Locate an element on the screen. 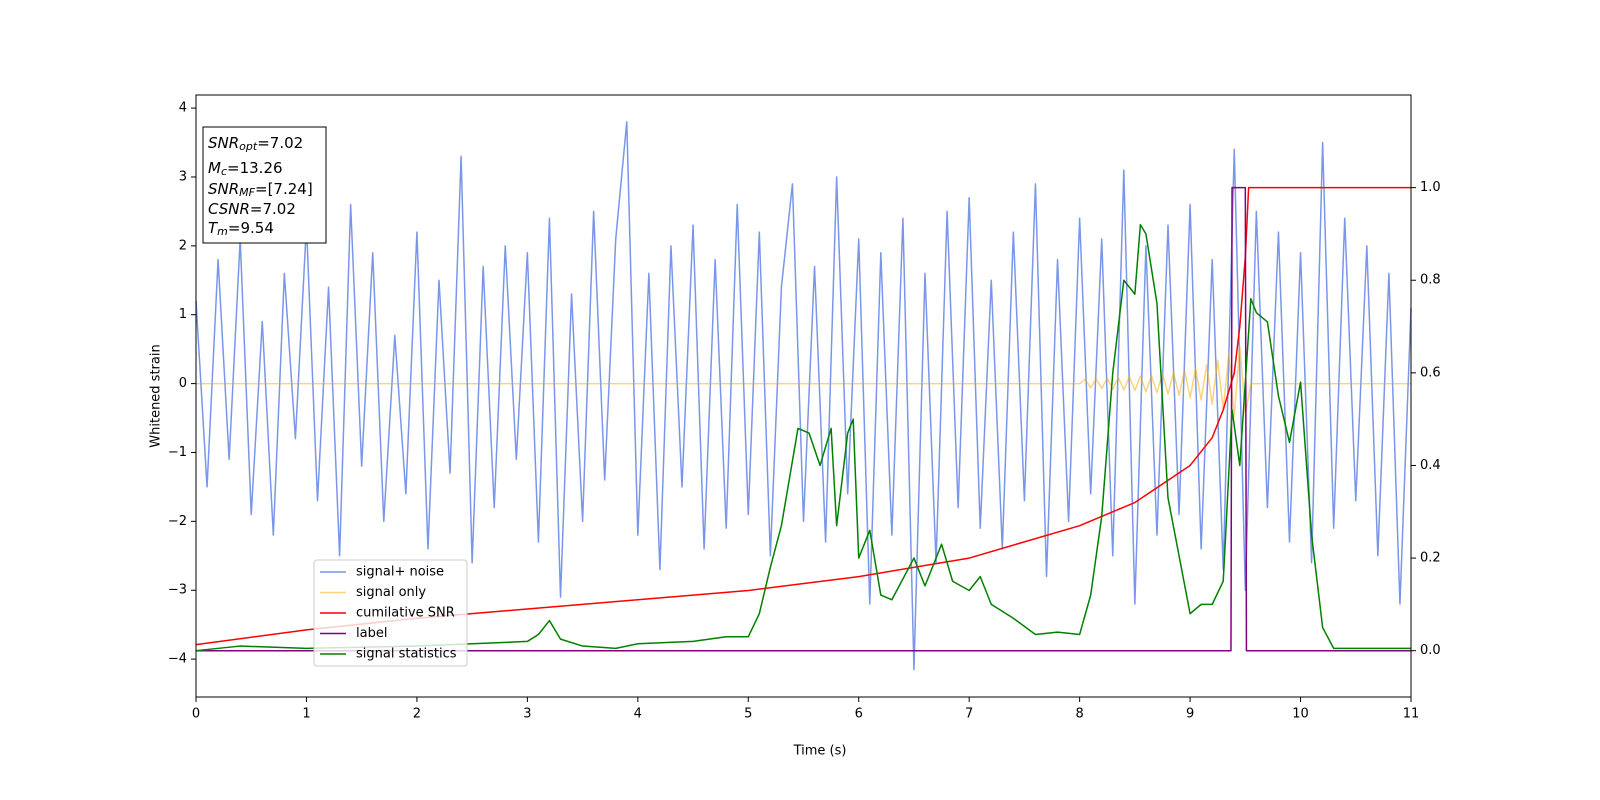  x-tick-label: 8 is located at coordinates (1079, 714).